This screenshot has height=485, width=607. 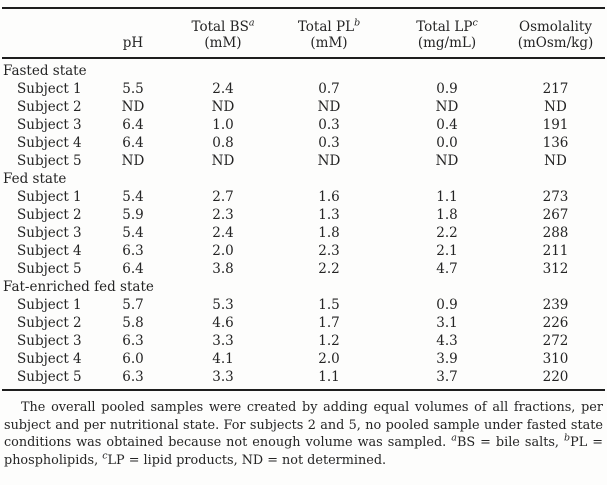 I want to click on cell-ph: 6.4, so click(x=133, y=269).